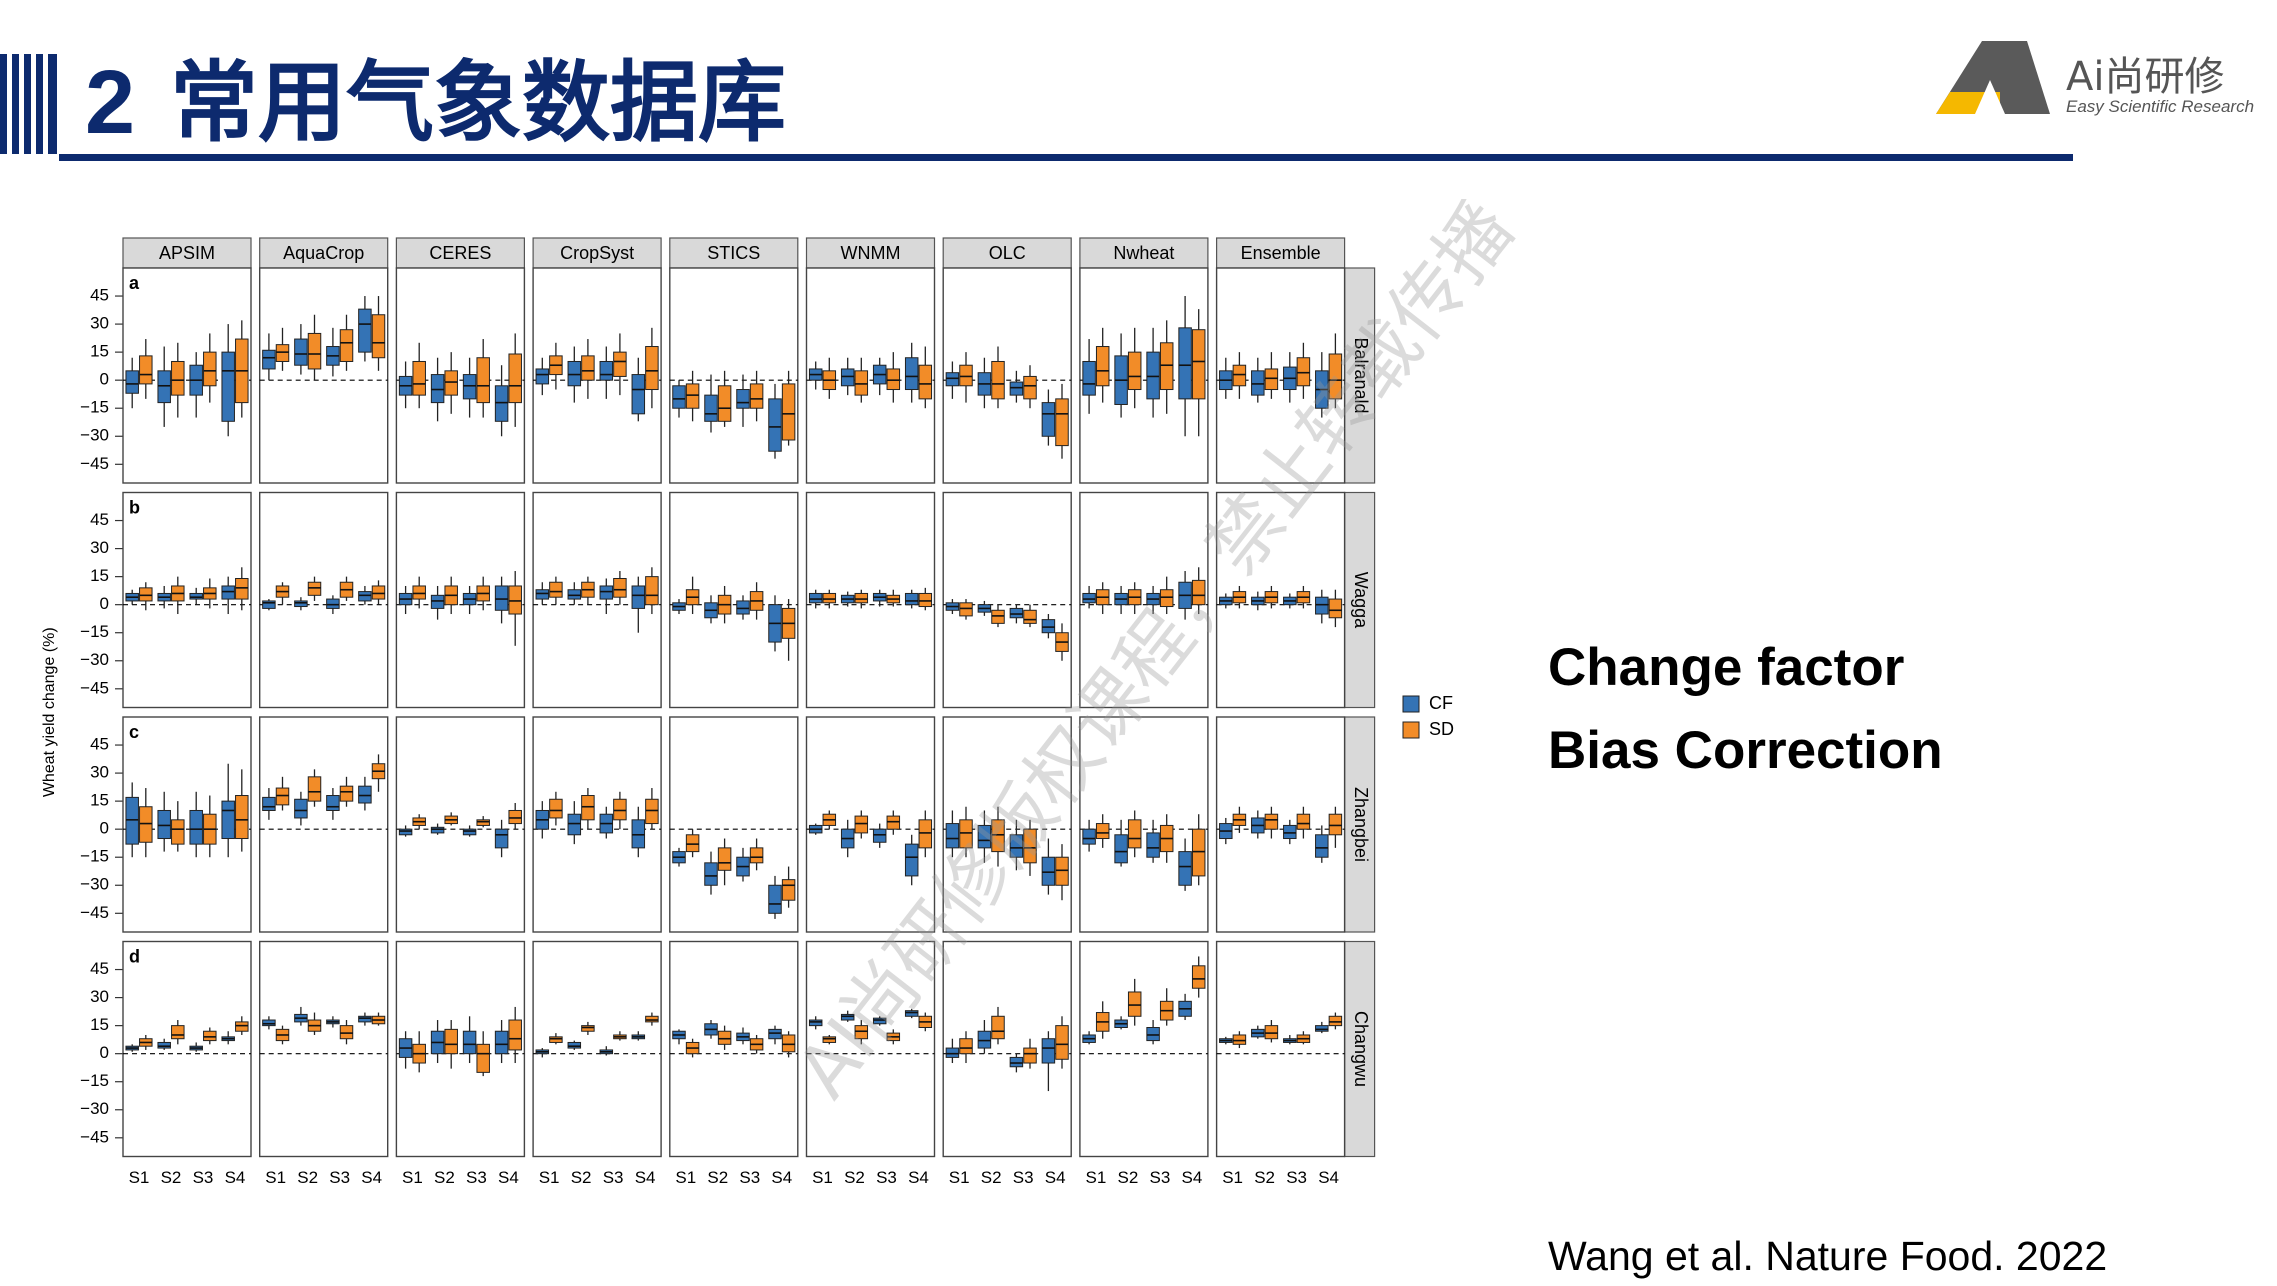  I want to click on column-label: Nwheat, so click(1143, 253).